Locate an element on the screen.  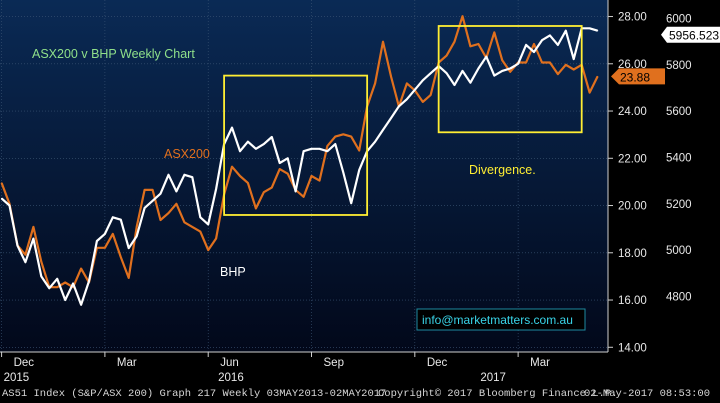
bhp-last-value-tag is located at coordinates (690, 34).